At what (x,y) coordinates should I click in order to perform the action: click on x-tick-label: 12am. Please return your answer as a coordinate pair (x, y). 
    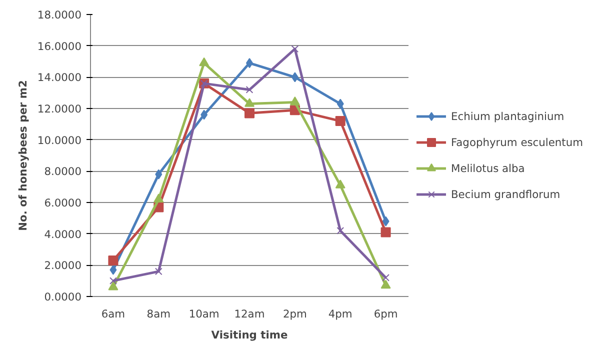
    Looking at the image, I should click on (249, 314).